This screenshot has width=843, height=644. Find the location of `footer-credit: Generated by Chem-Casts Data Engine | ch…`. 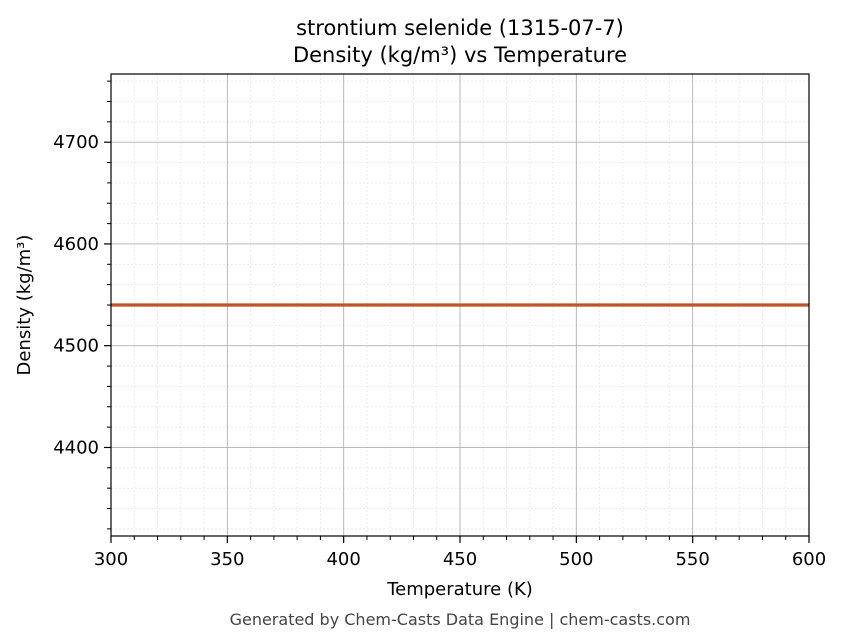

footer-credit: Generated by Chem-Casts Data Engine | ch… is located at coordinates (460, 619).